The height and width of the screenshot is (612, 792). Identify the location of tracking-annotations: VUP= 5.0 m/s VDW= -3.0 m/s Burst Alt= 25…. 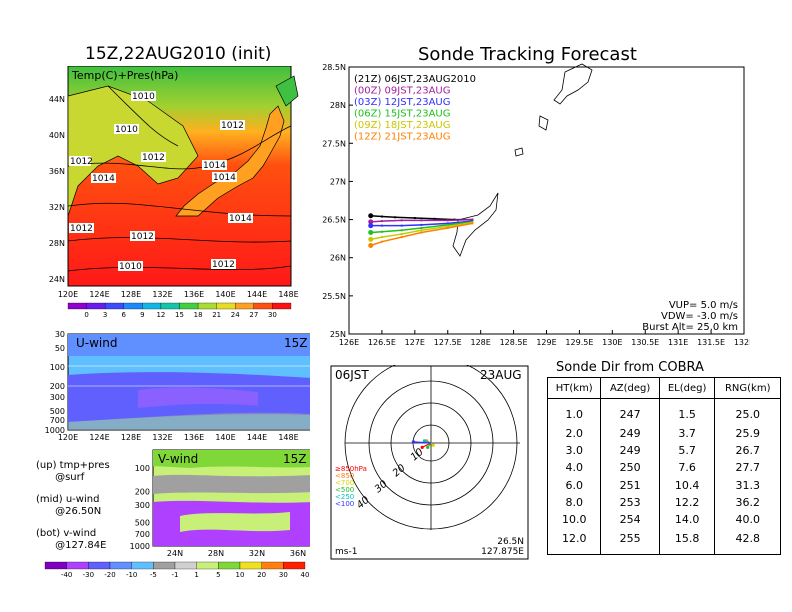
(690, 316).